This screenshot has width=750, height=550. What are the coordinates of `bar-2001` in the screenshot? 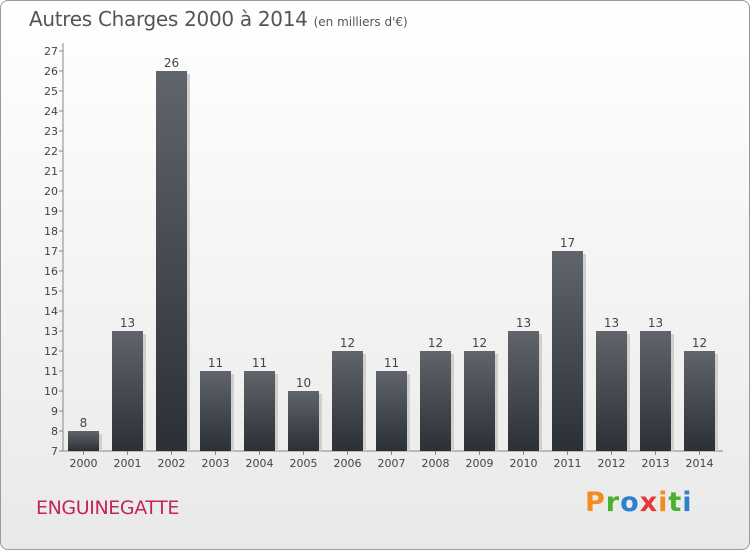 It's located at (127, 391).